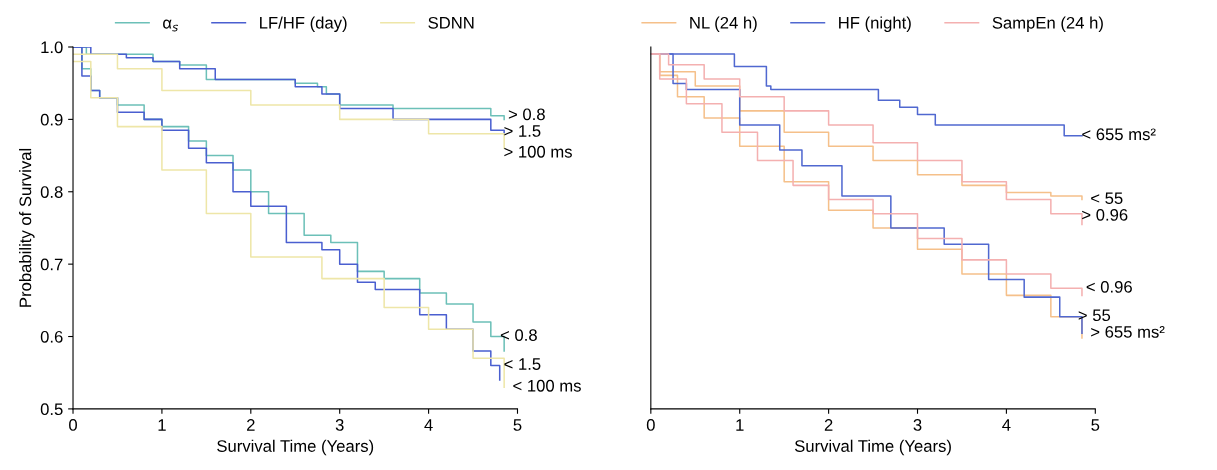  What do you see at coordinates (1128, 332) in the screenshot?
I see `annotation: > 655 ms²` at bounding box center [1128, 332].